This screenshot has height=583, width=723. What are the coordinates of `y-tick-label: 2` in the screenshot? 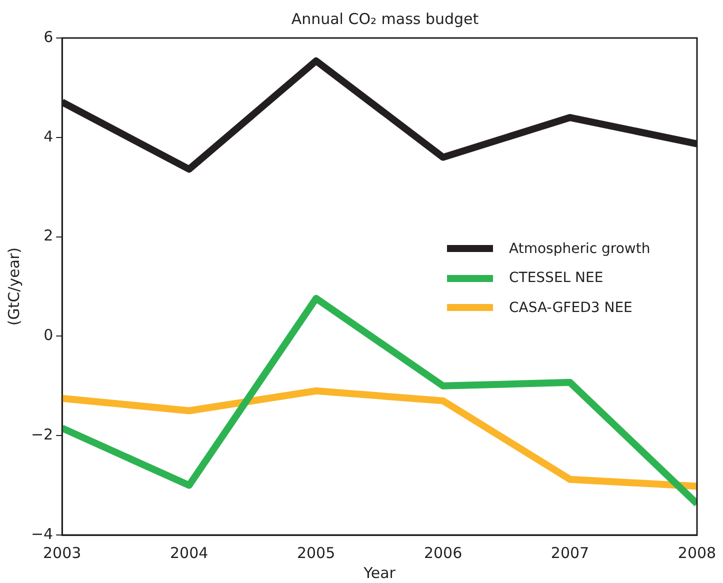 It's located at (49, 235).